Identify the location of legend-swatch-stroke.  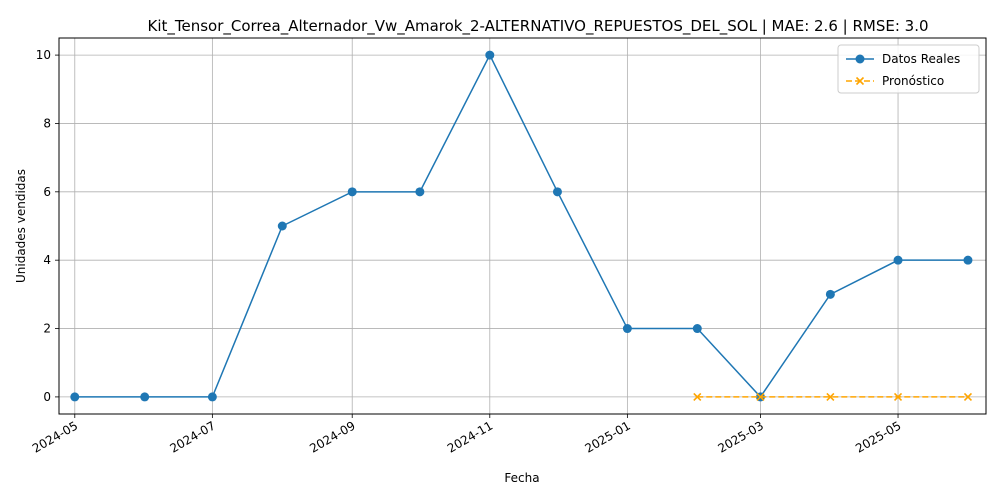
(860, 81).